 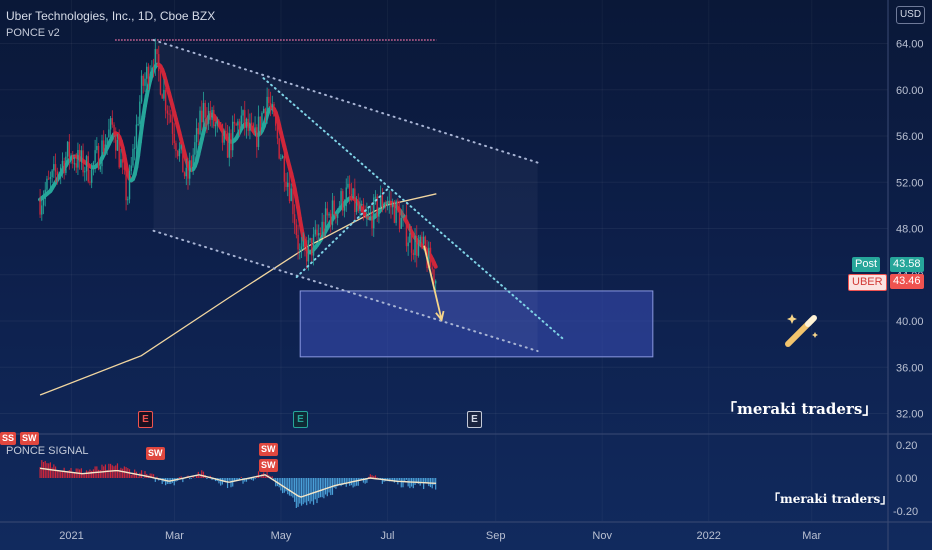 What do you see at coordinates (910, 322) in the screenshot?
I see `price-tick-label: 40.00` at bounding box center [910, 322].